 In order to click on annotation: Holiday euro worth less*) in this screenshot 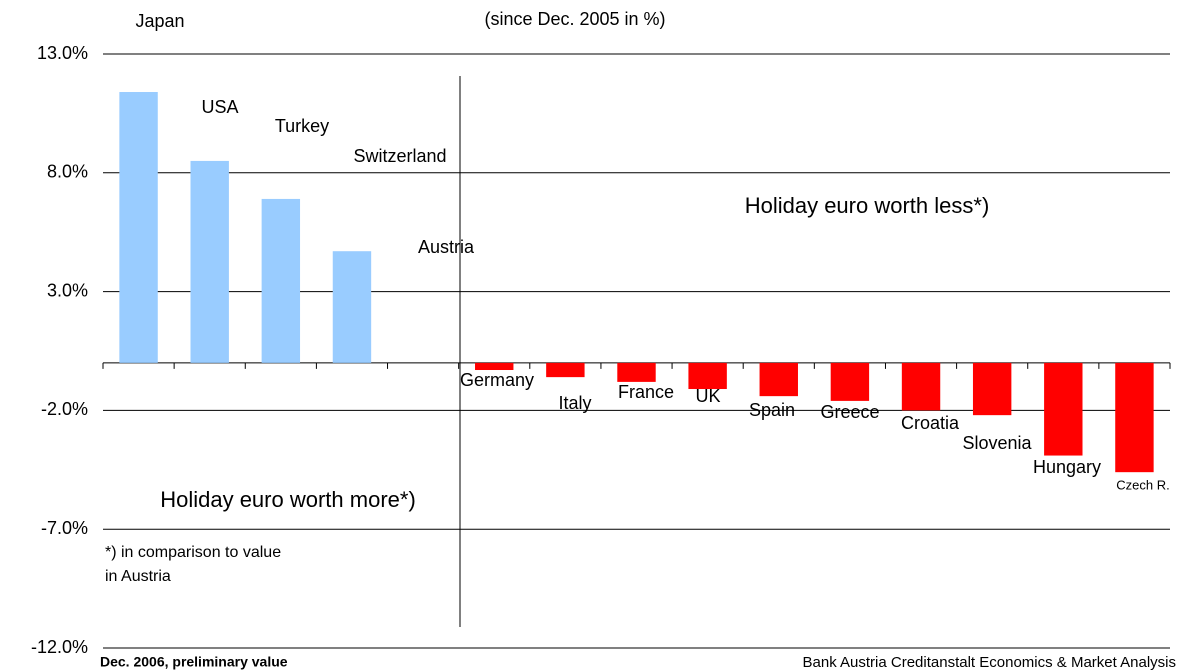, I will do `click(867, 205)`.